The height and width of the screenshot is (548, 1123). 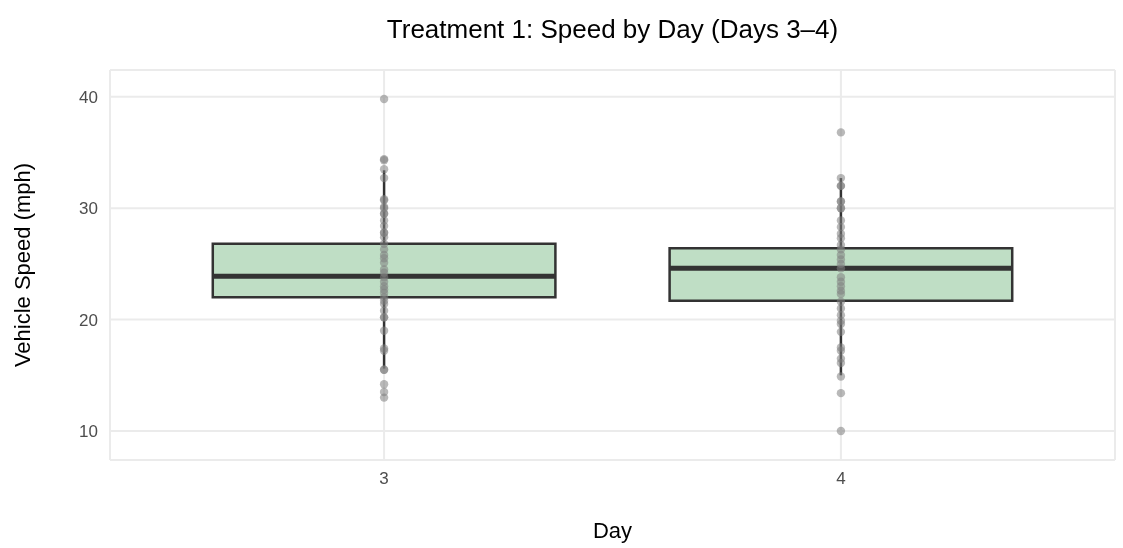 What do you see at coordinates (612, 530) in the screenshot?
I see `x-axis-title: Day` at bounding box center [612, 530].